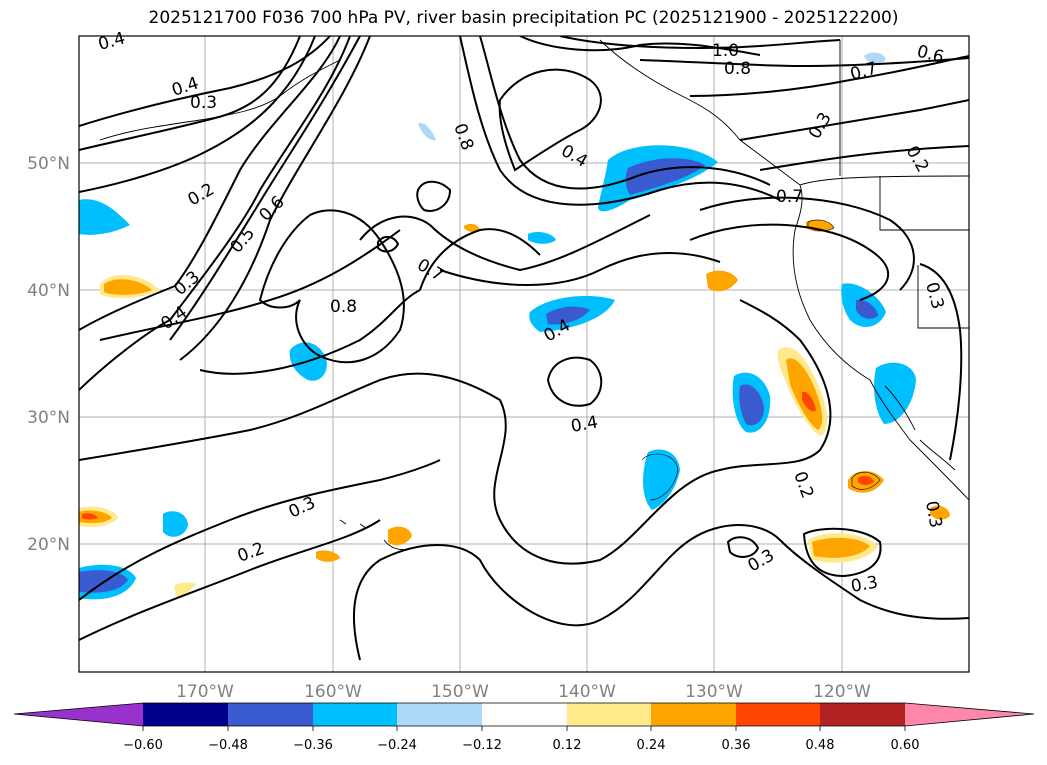 The image size is (1047, 765). Describe the element at coordinates (143, 745) in the screenshot. I see `colorbar-tick-label: −0.60` at that location.